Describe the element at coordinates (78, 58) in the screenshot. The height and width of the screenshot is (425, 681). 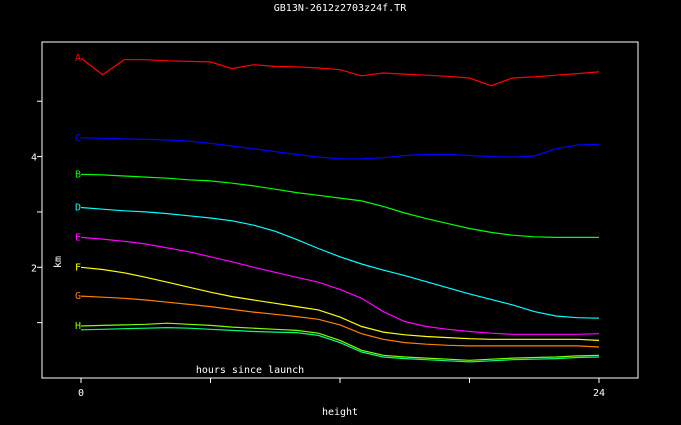
I see `series-label-A: A` at that location.